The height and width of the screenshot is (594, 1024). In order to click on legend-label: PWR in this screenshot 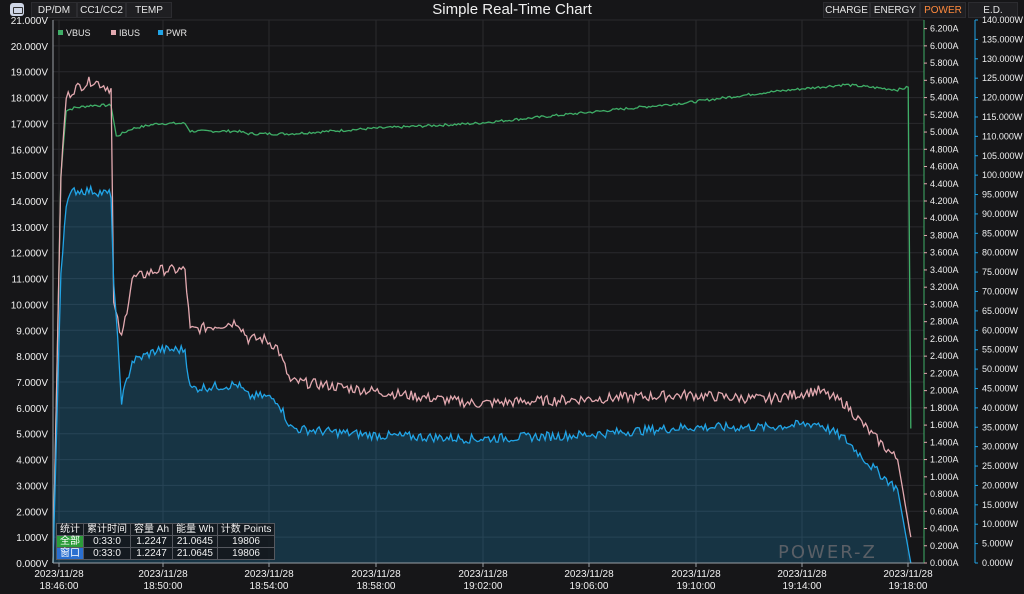, I will do `click(176, 33)`.